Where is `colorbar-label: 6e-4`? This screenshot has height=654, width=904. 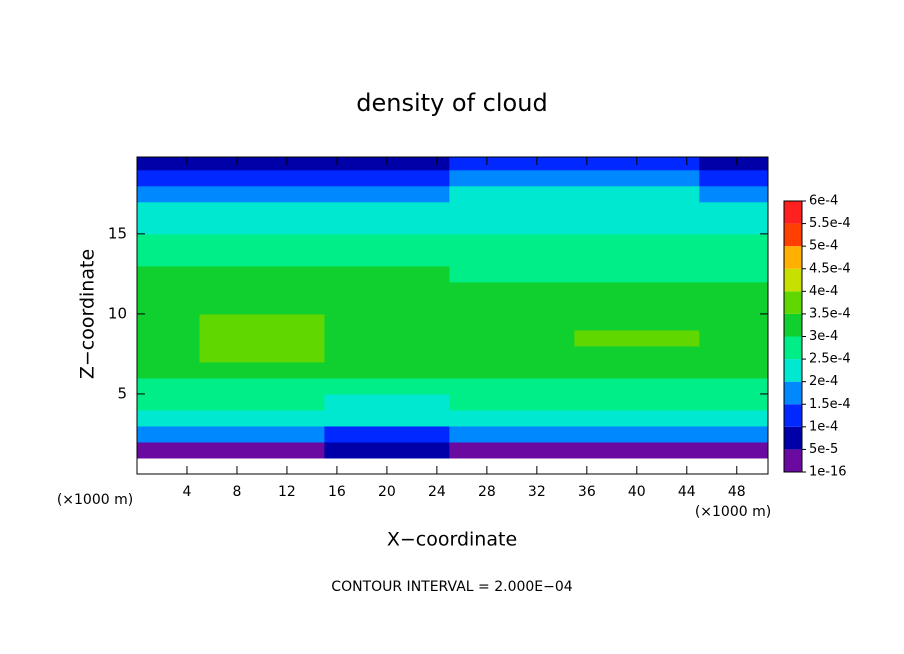
colorbar-label: 6e-4 is located at coordinates (823, 201).